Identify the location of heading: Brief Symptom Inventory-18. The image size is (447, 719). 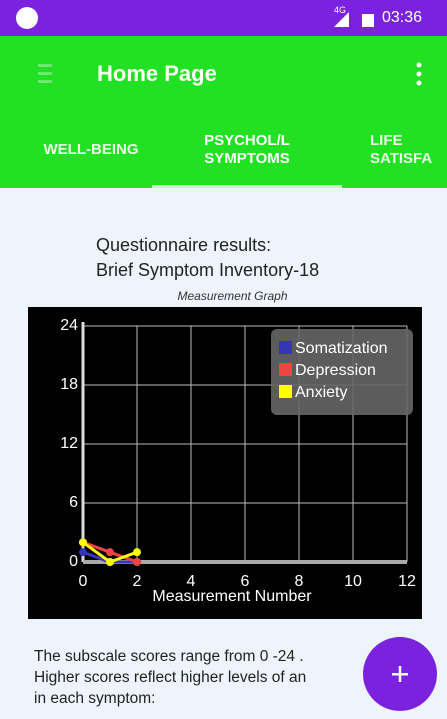
(208, 270).